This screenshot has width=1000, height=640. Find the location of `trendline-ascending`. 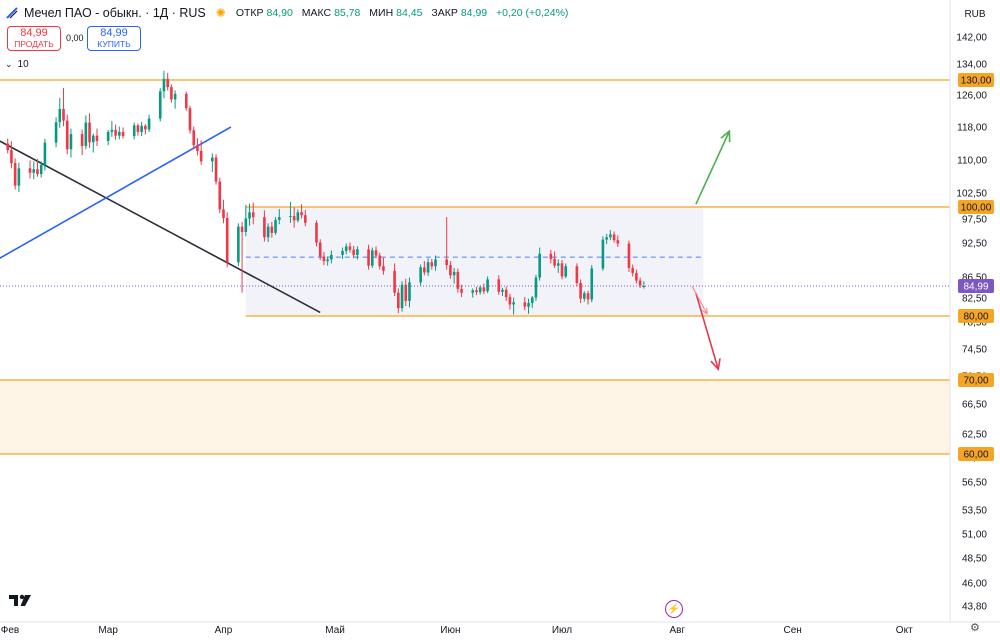

trendline-ascending is located at coordinates (116, 193).